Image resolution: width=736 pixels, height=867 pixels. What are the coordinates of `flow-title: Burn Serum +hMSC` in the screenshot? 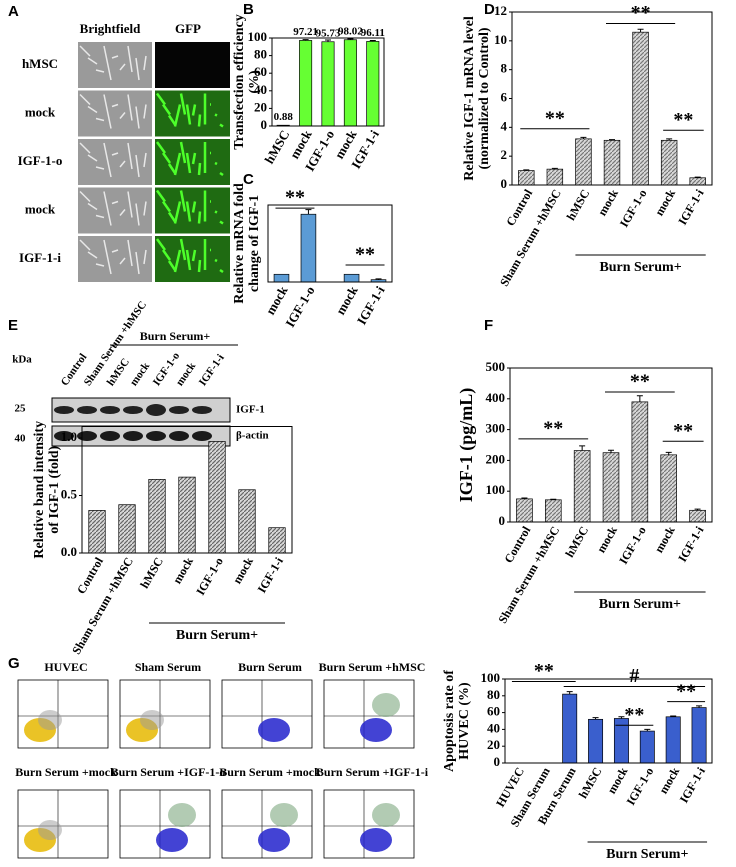 It's located at (372, 667).